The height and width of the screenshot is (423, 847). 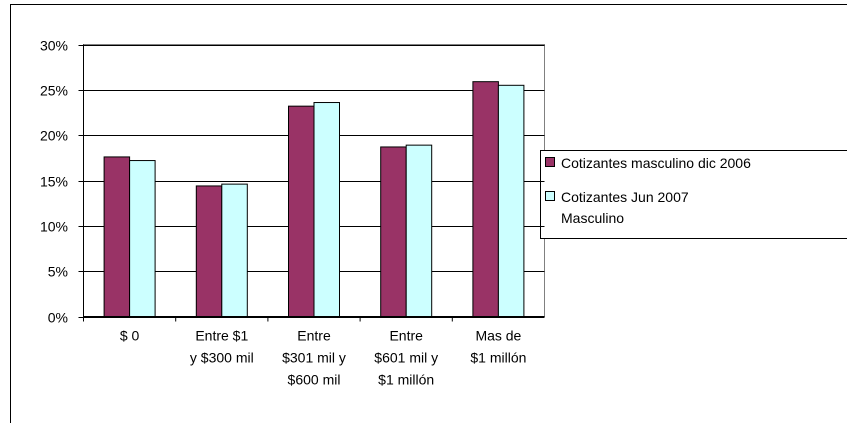 What do you see at coordinates (54, 91) in the screenshot?
I see `y-tick-label: 25%` at bounding box center [54, 91].